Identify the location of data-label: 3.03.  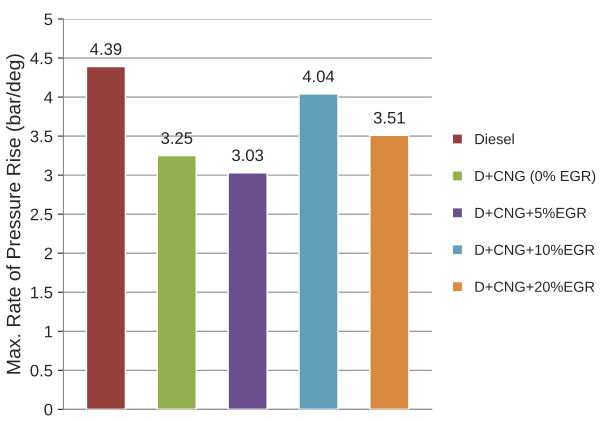
(248, 155).